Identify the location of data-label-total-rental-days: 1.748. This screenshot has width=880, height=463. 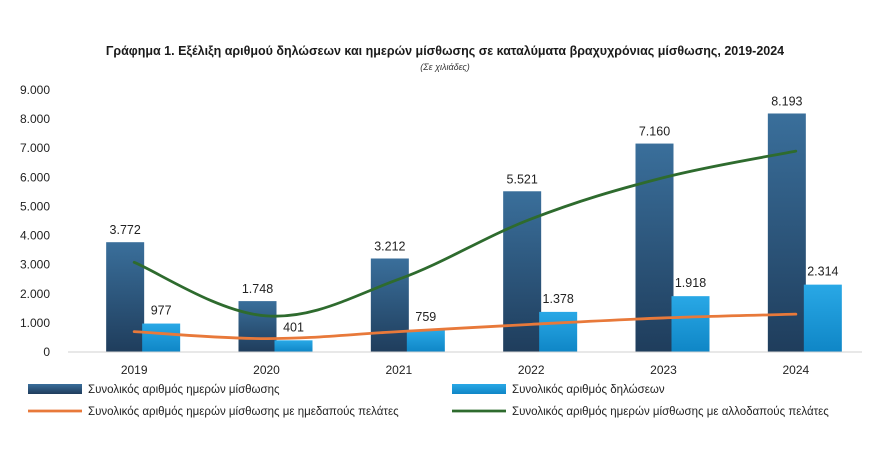
(257, 289).